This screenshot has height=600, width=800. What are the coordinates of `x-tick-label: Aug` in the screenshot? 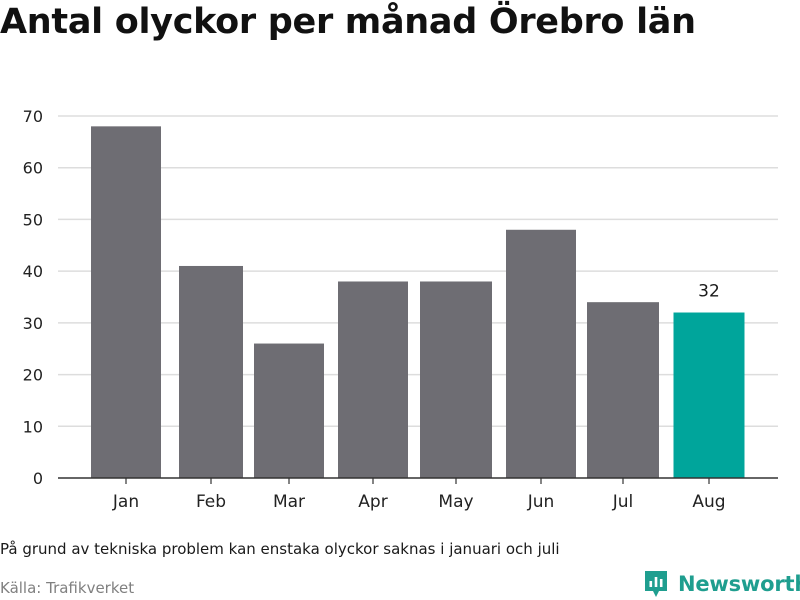 It's located at (708, 502).